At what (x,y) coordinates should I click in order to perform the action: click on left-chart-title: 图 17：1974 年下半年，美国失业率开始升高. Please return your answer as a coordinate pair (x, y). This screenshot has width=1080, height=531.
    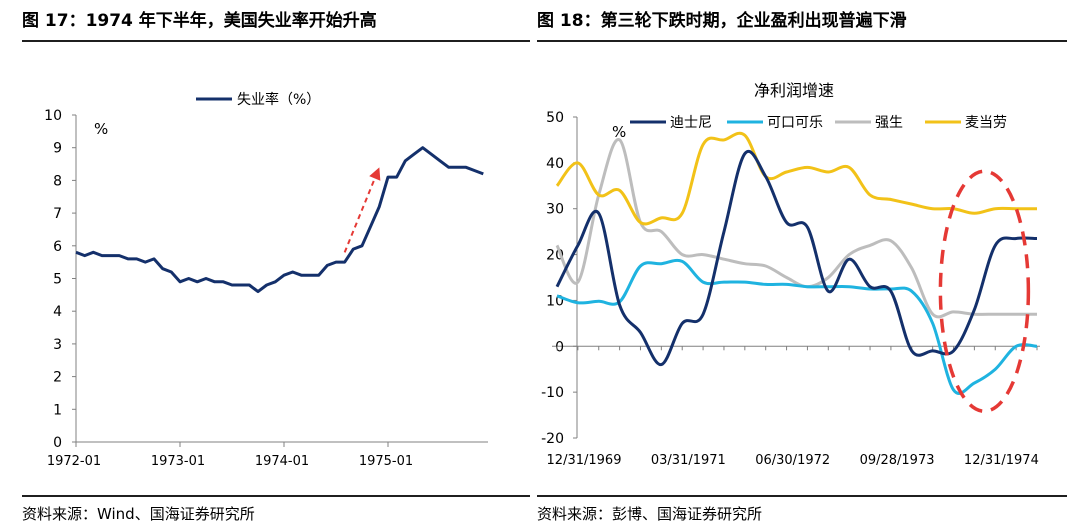
    Looking at the image, I should click on (199, 21).